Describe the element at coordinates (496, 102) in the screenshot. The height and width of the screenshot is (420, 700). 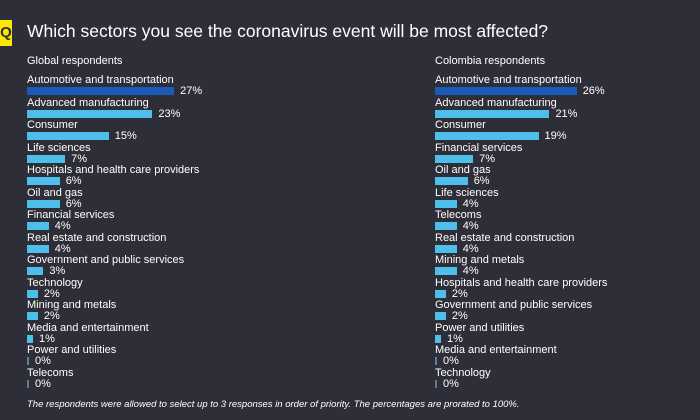
I see `colombia-category-label: Advanced manufacturing` at that location.